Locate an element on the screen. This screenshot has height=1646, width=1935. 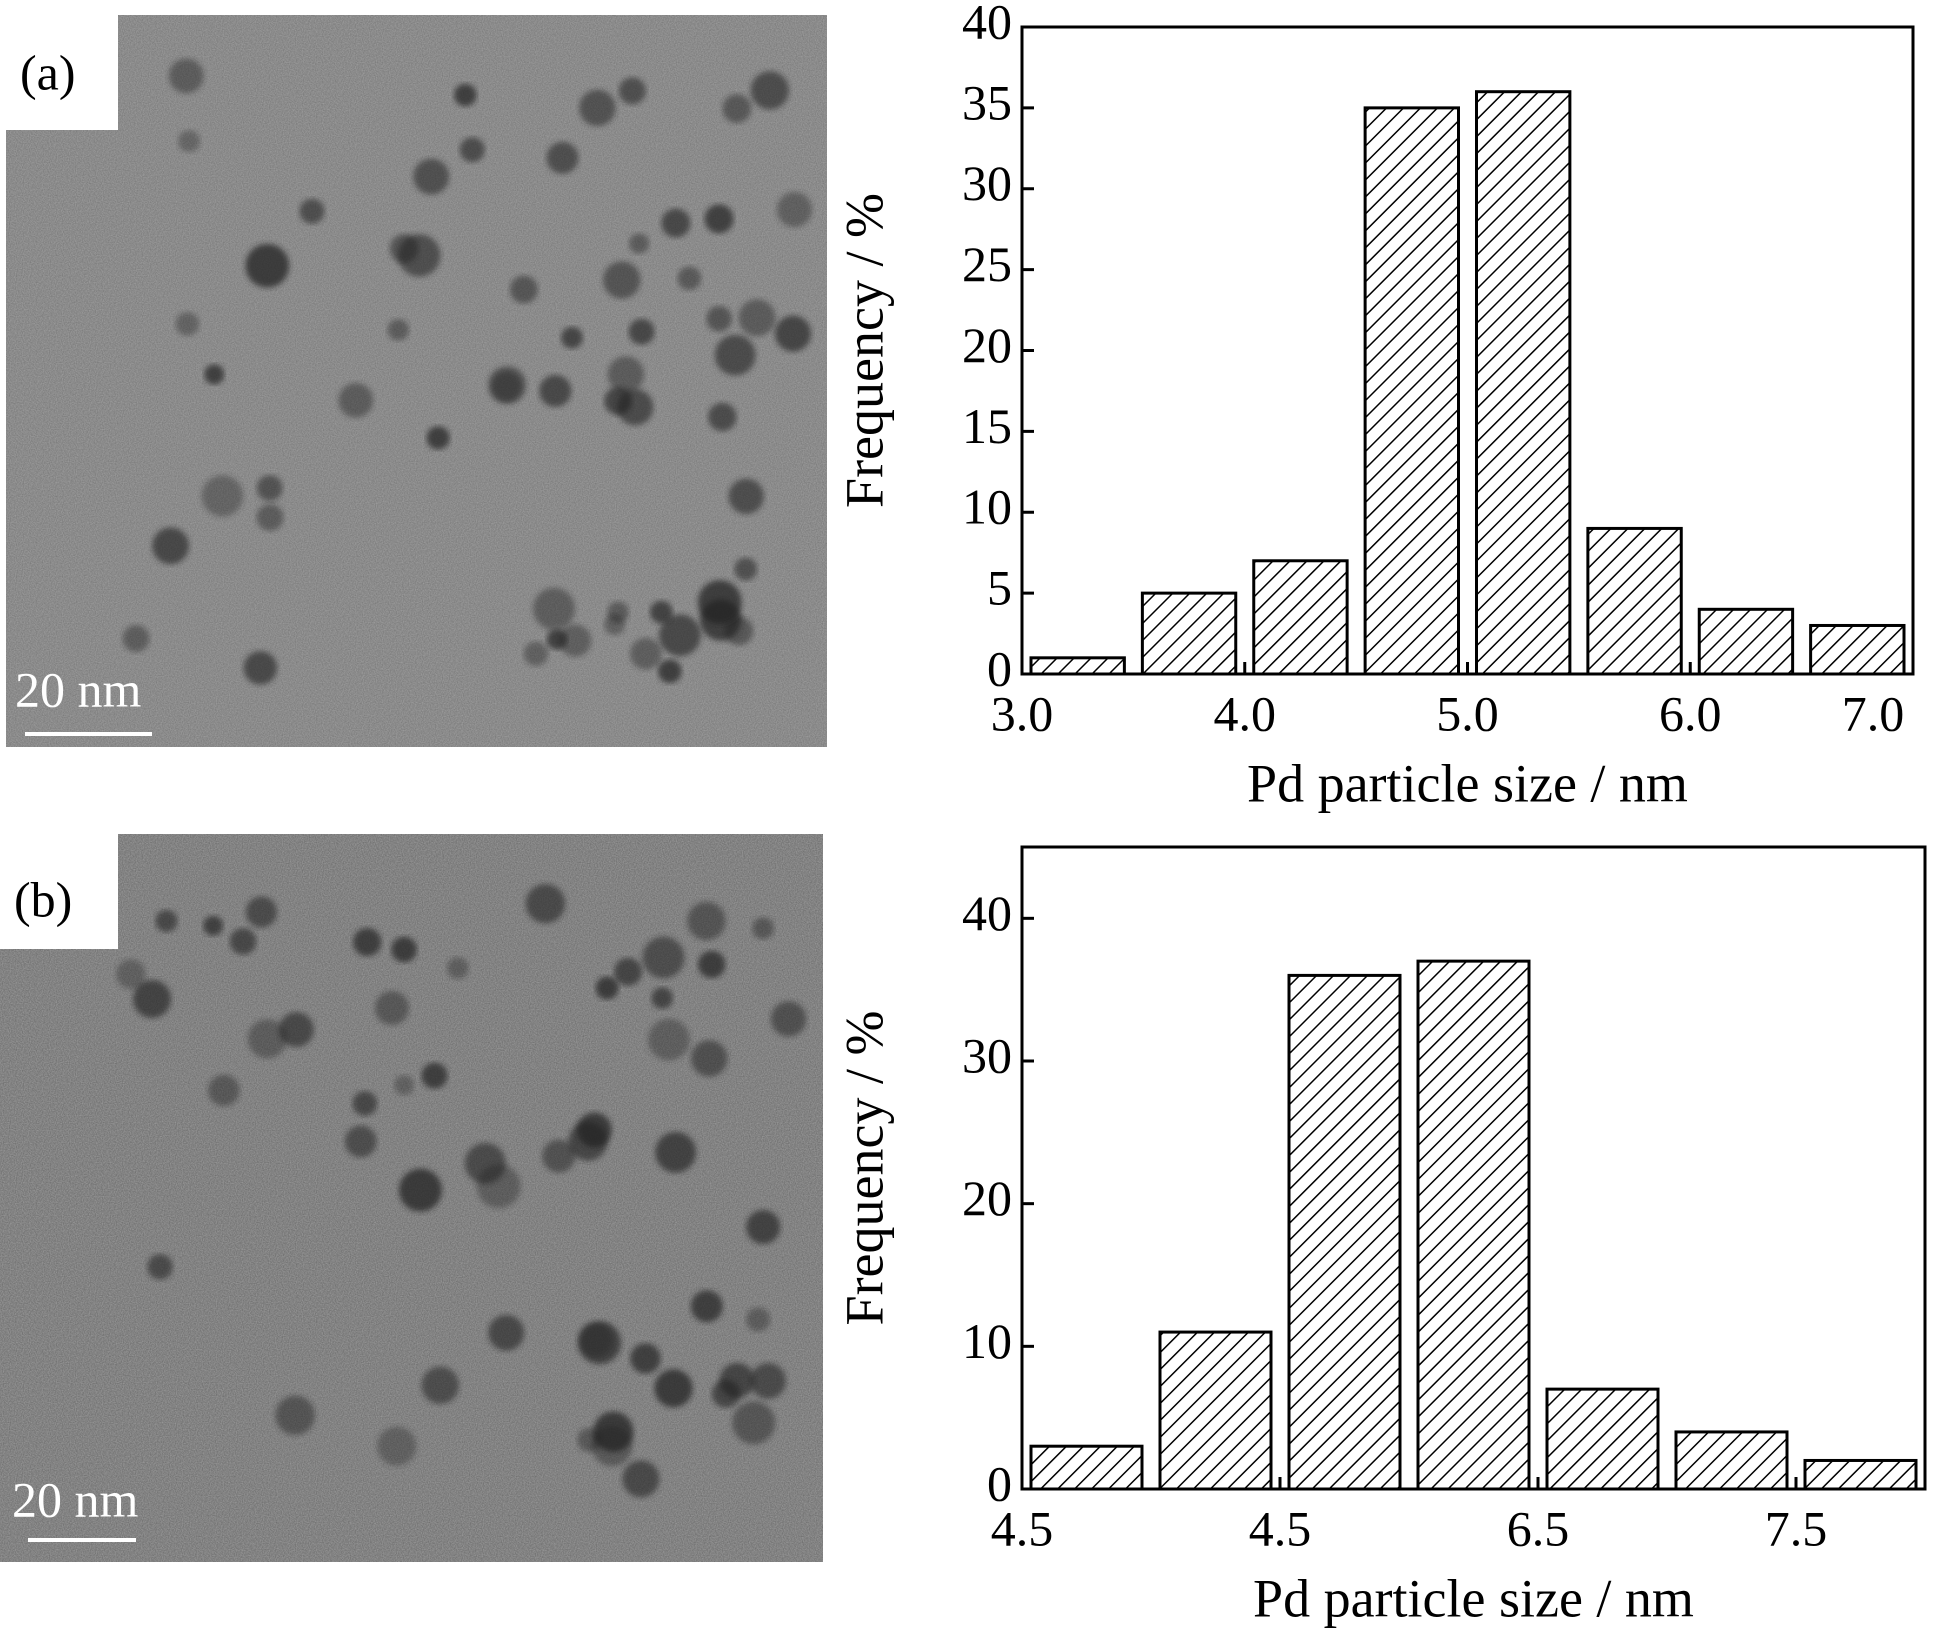
x-tick-label: 5.0 is located at coordinates (1467, 713).